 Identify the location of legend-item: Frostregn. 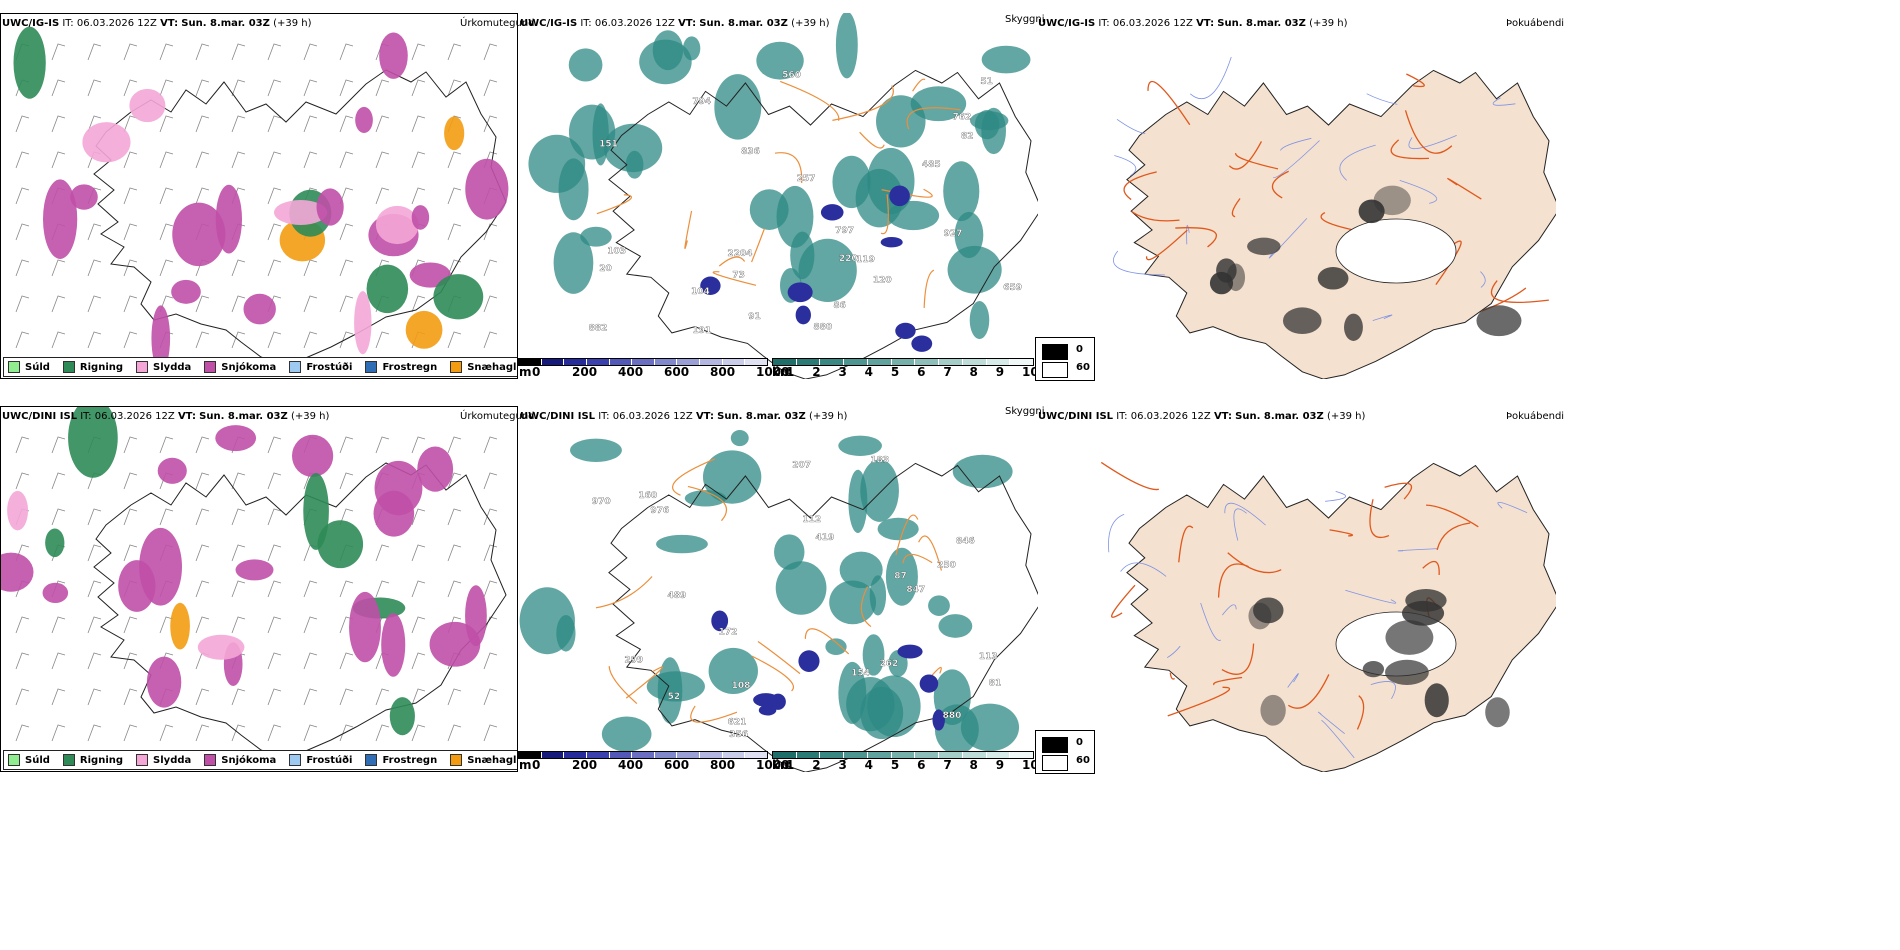
(401, 760).